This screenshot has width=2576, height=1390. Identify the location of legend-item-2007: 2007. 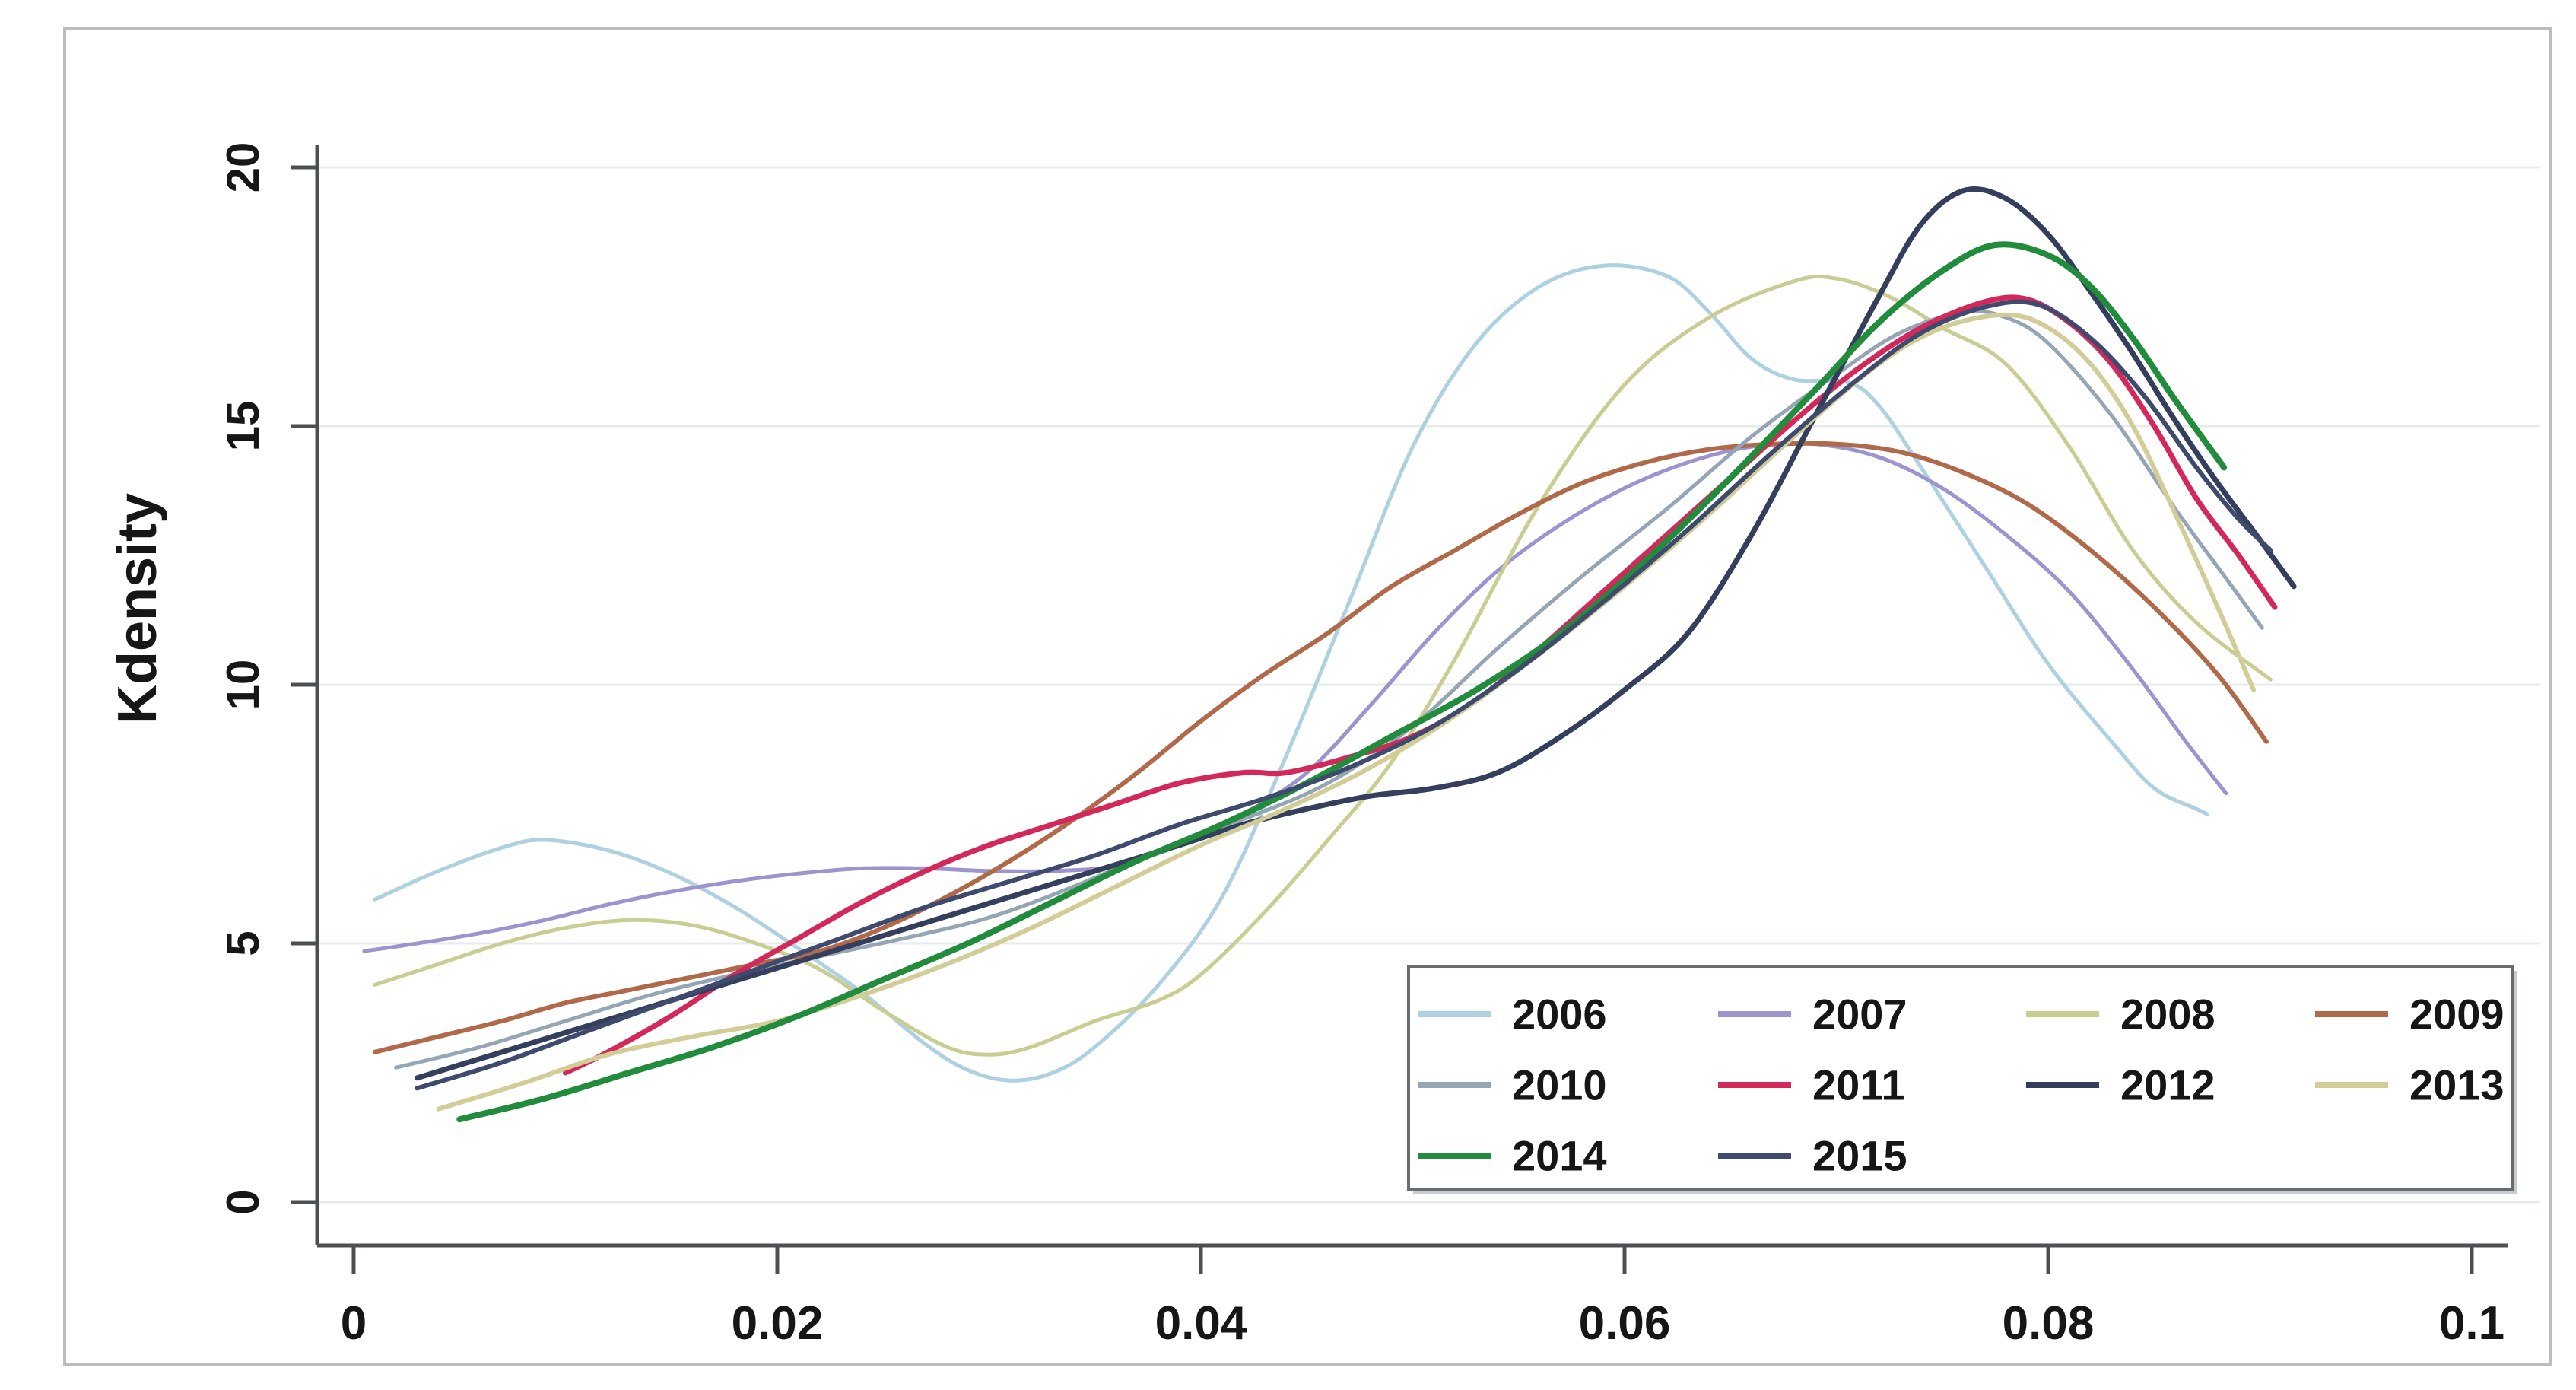
(1813, 1015).